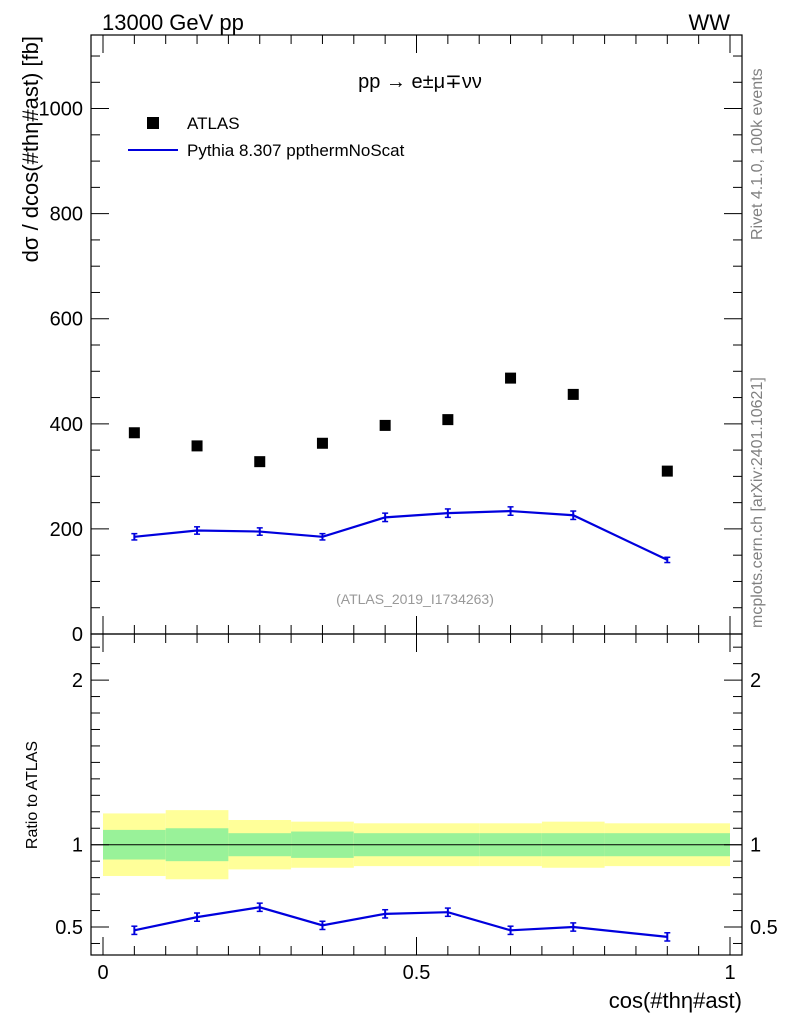 The height and width of the screenshot is (1024, 786). What do you see at coordinates (66, 530) in the screenshot?
I see `main-y-tick-label: 200` at bounding box center [66, 530].